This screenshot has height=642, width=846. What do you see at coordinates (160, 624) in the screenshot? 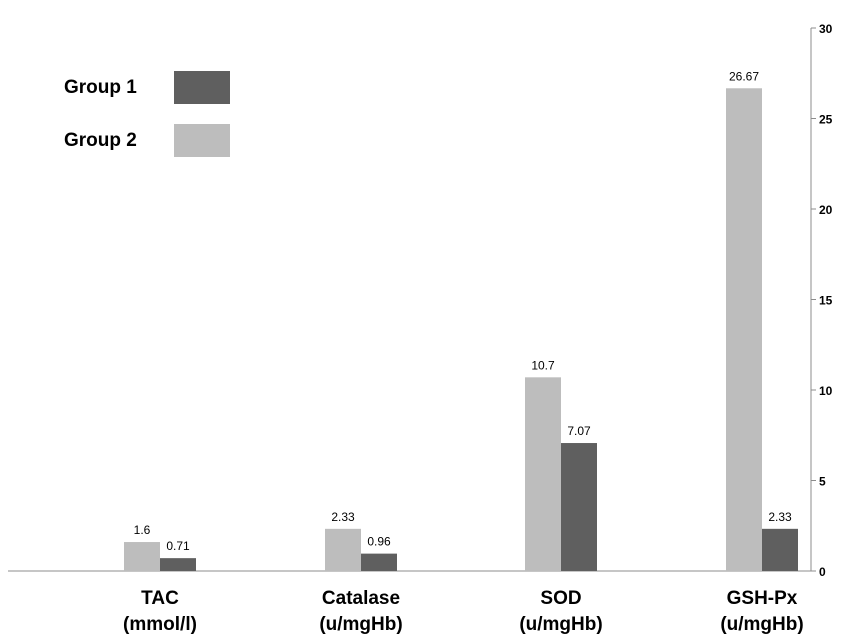
I see `x-tick-unit-label: (mmol/l)` at bounding box center [160, 624].